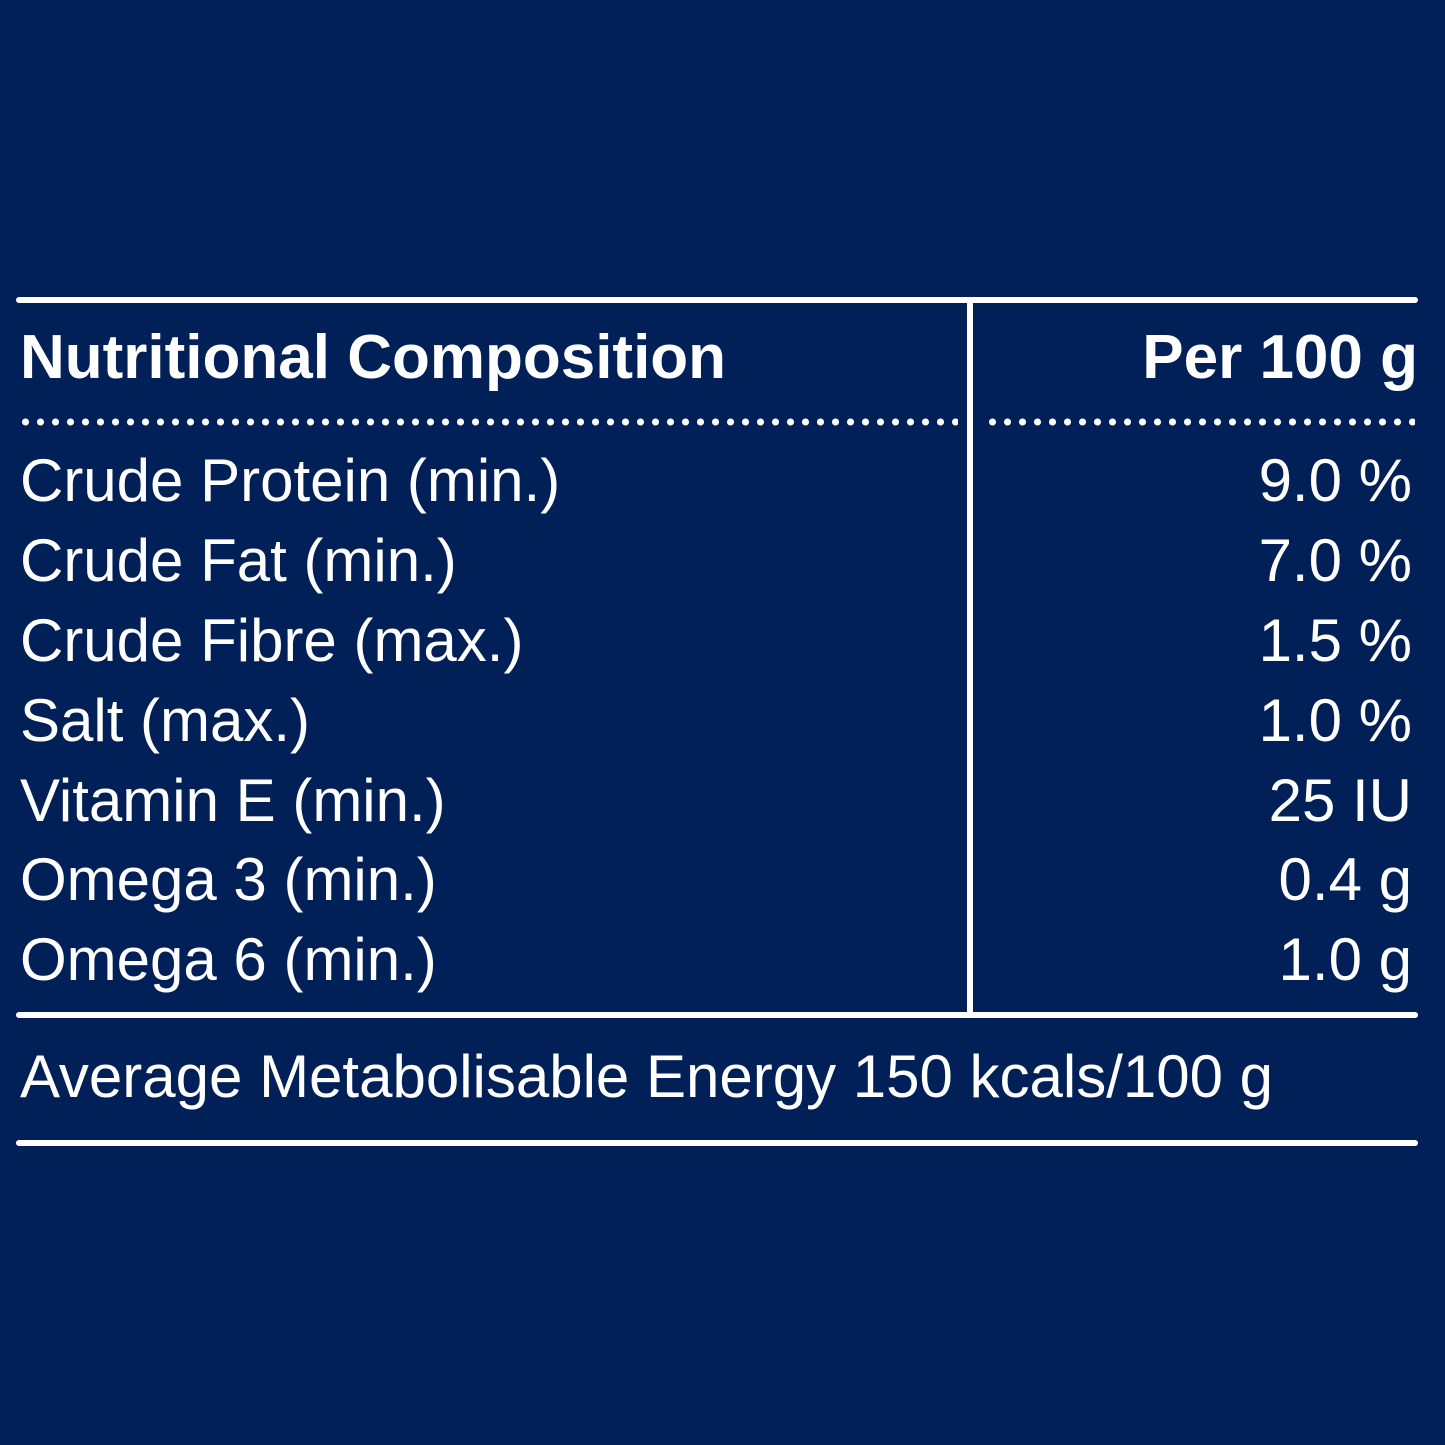  I want to click on row-value: 1.0 g, so click(1345, 959).